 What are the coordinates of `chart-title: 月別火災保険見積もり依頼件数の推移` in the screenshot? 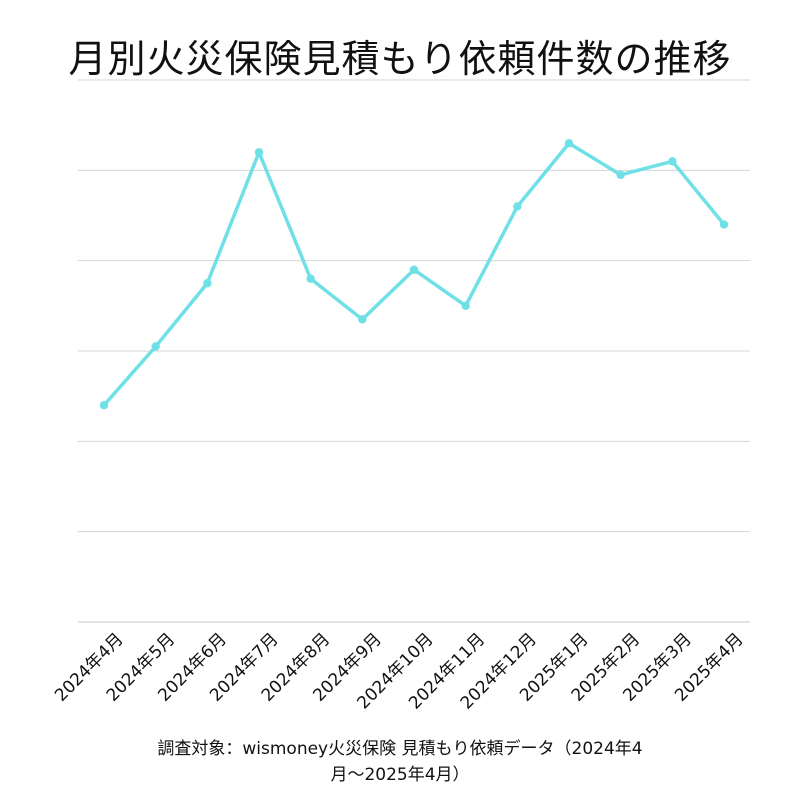 It's located at (400, 59).